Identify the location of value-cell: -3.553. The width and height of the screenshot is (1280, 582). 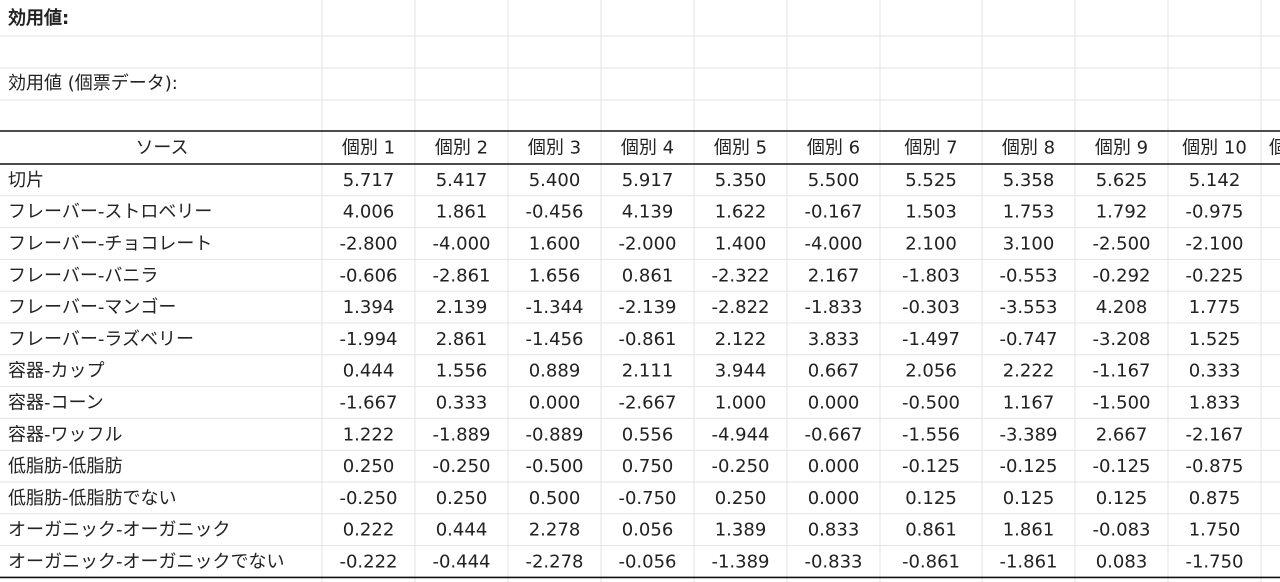
(1028, 307).